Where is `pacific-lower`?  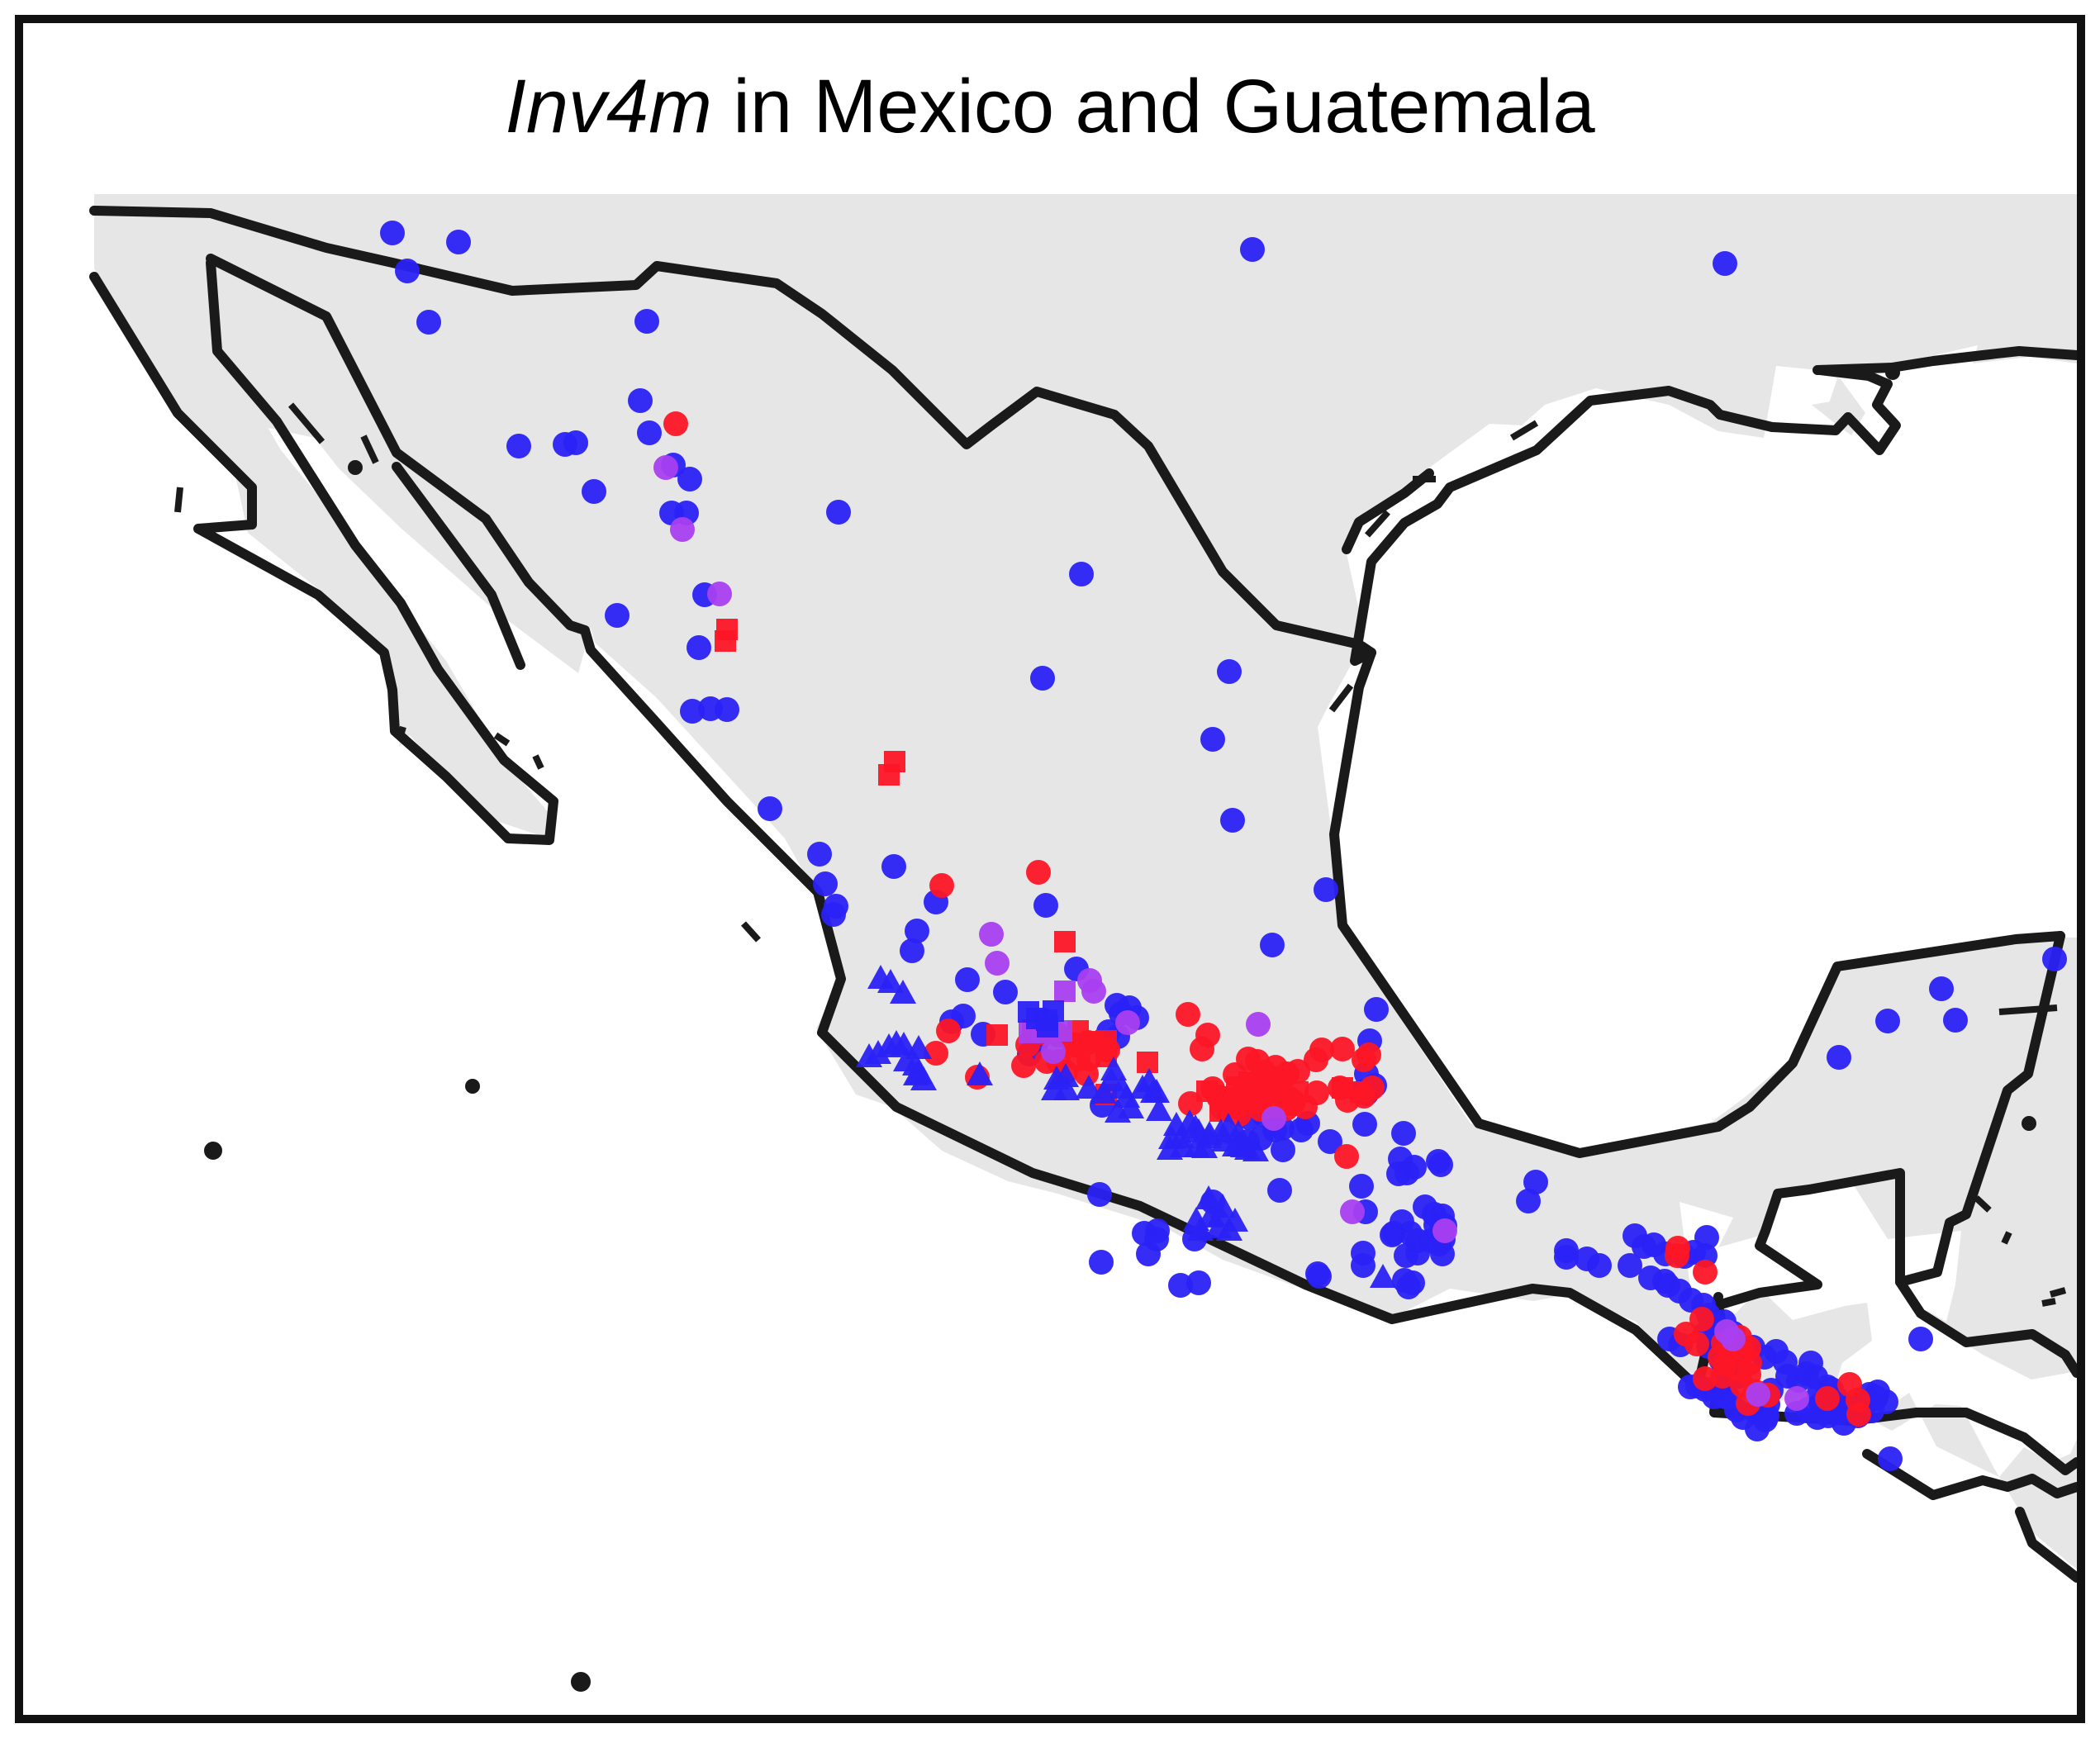
pacific-lower is located at coordinates (2049, 1545).